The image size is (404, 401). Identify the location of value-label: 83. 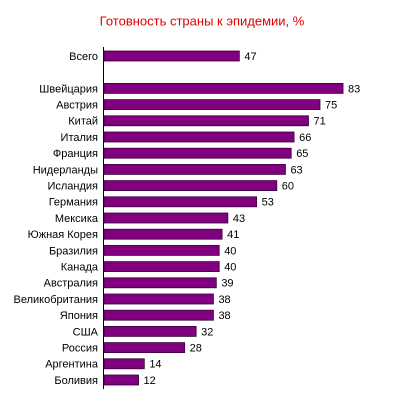
(354, 89).